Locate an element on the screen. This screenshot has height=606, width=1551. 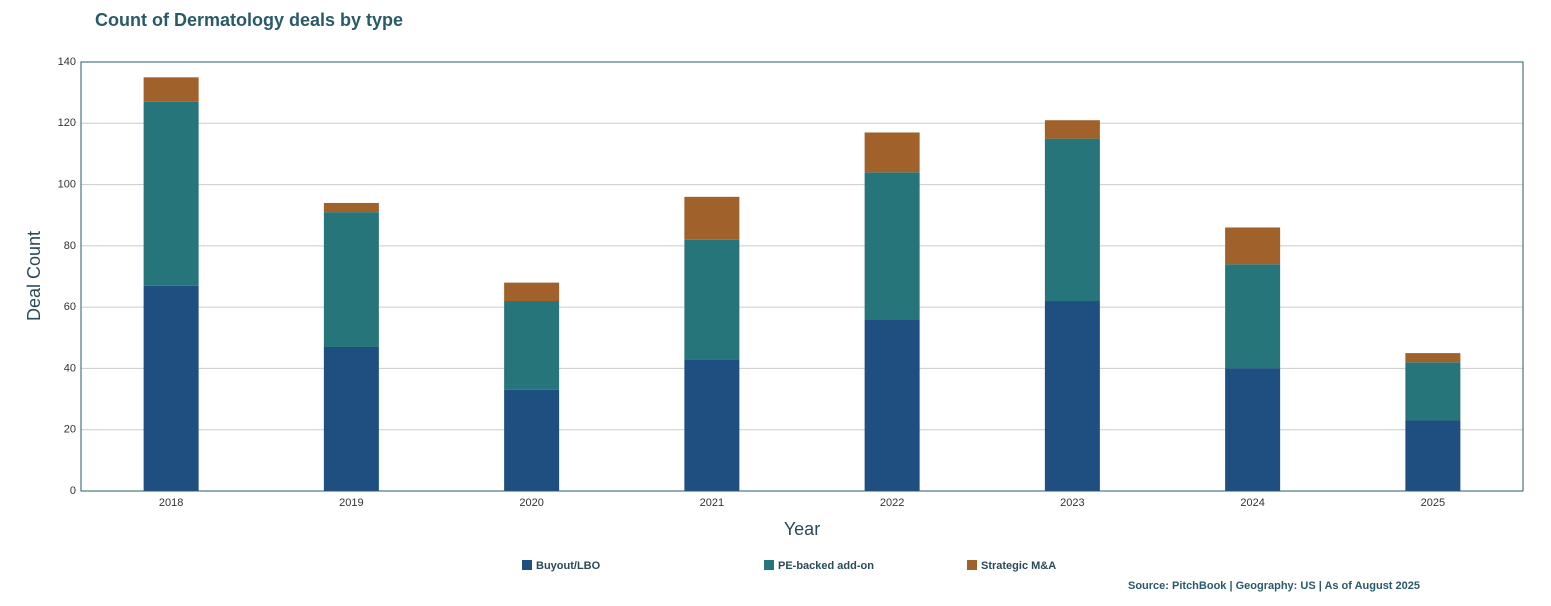
legend-label: PE-backed add-on is located at coordinates (826, 566).